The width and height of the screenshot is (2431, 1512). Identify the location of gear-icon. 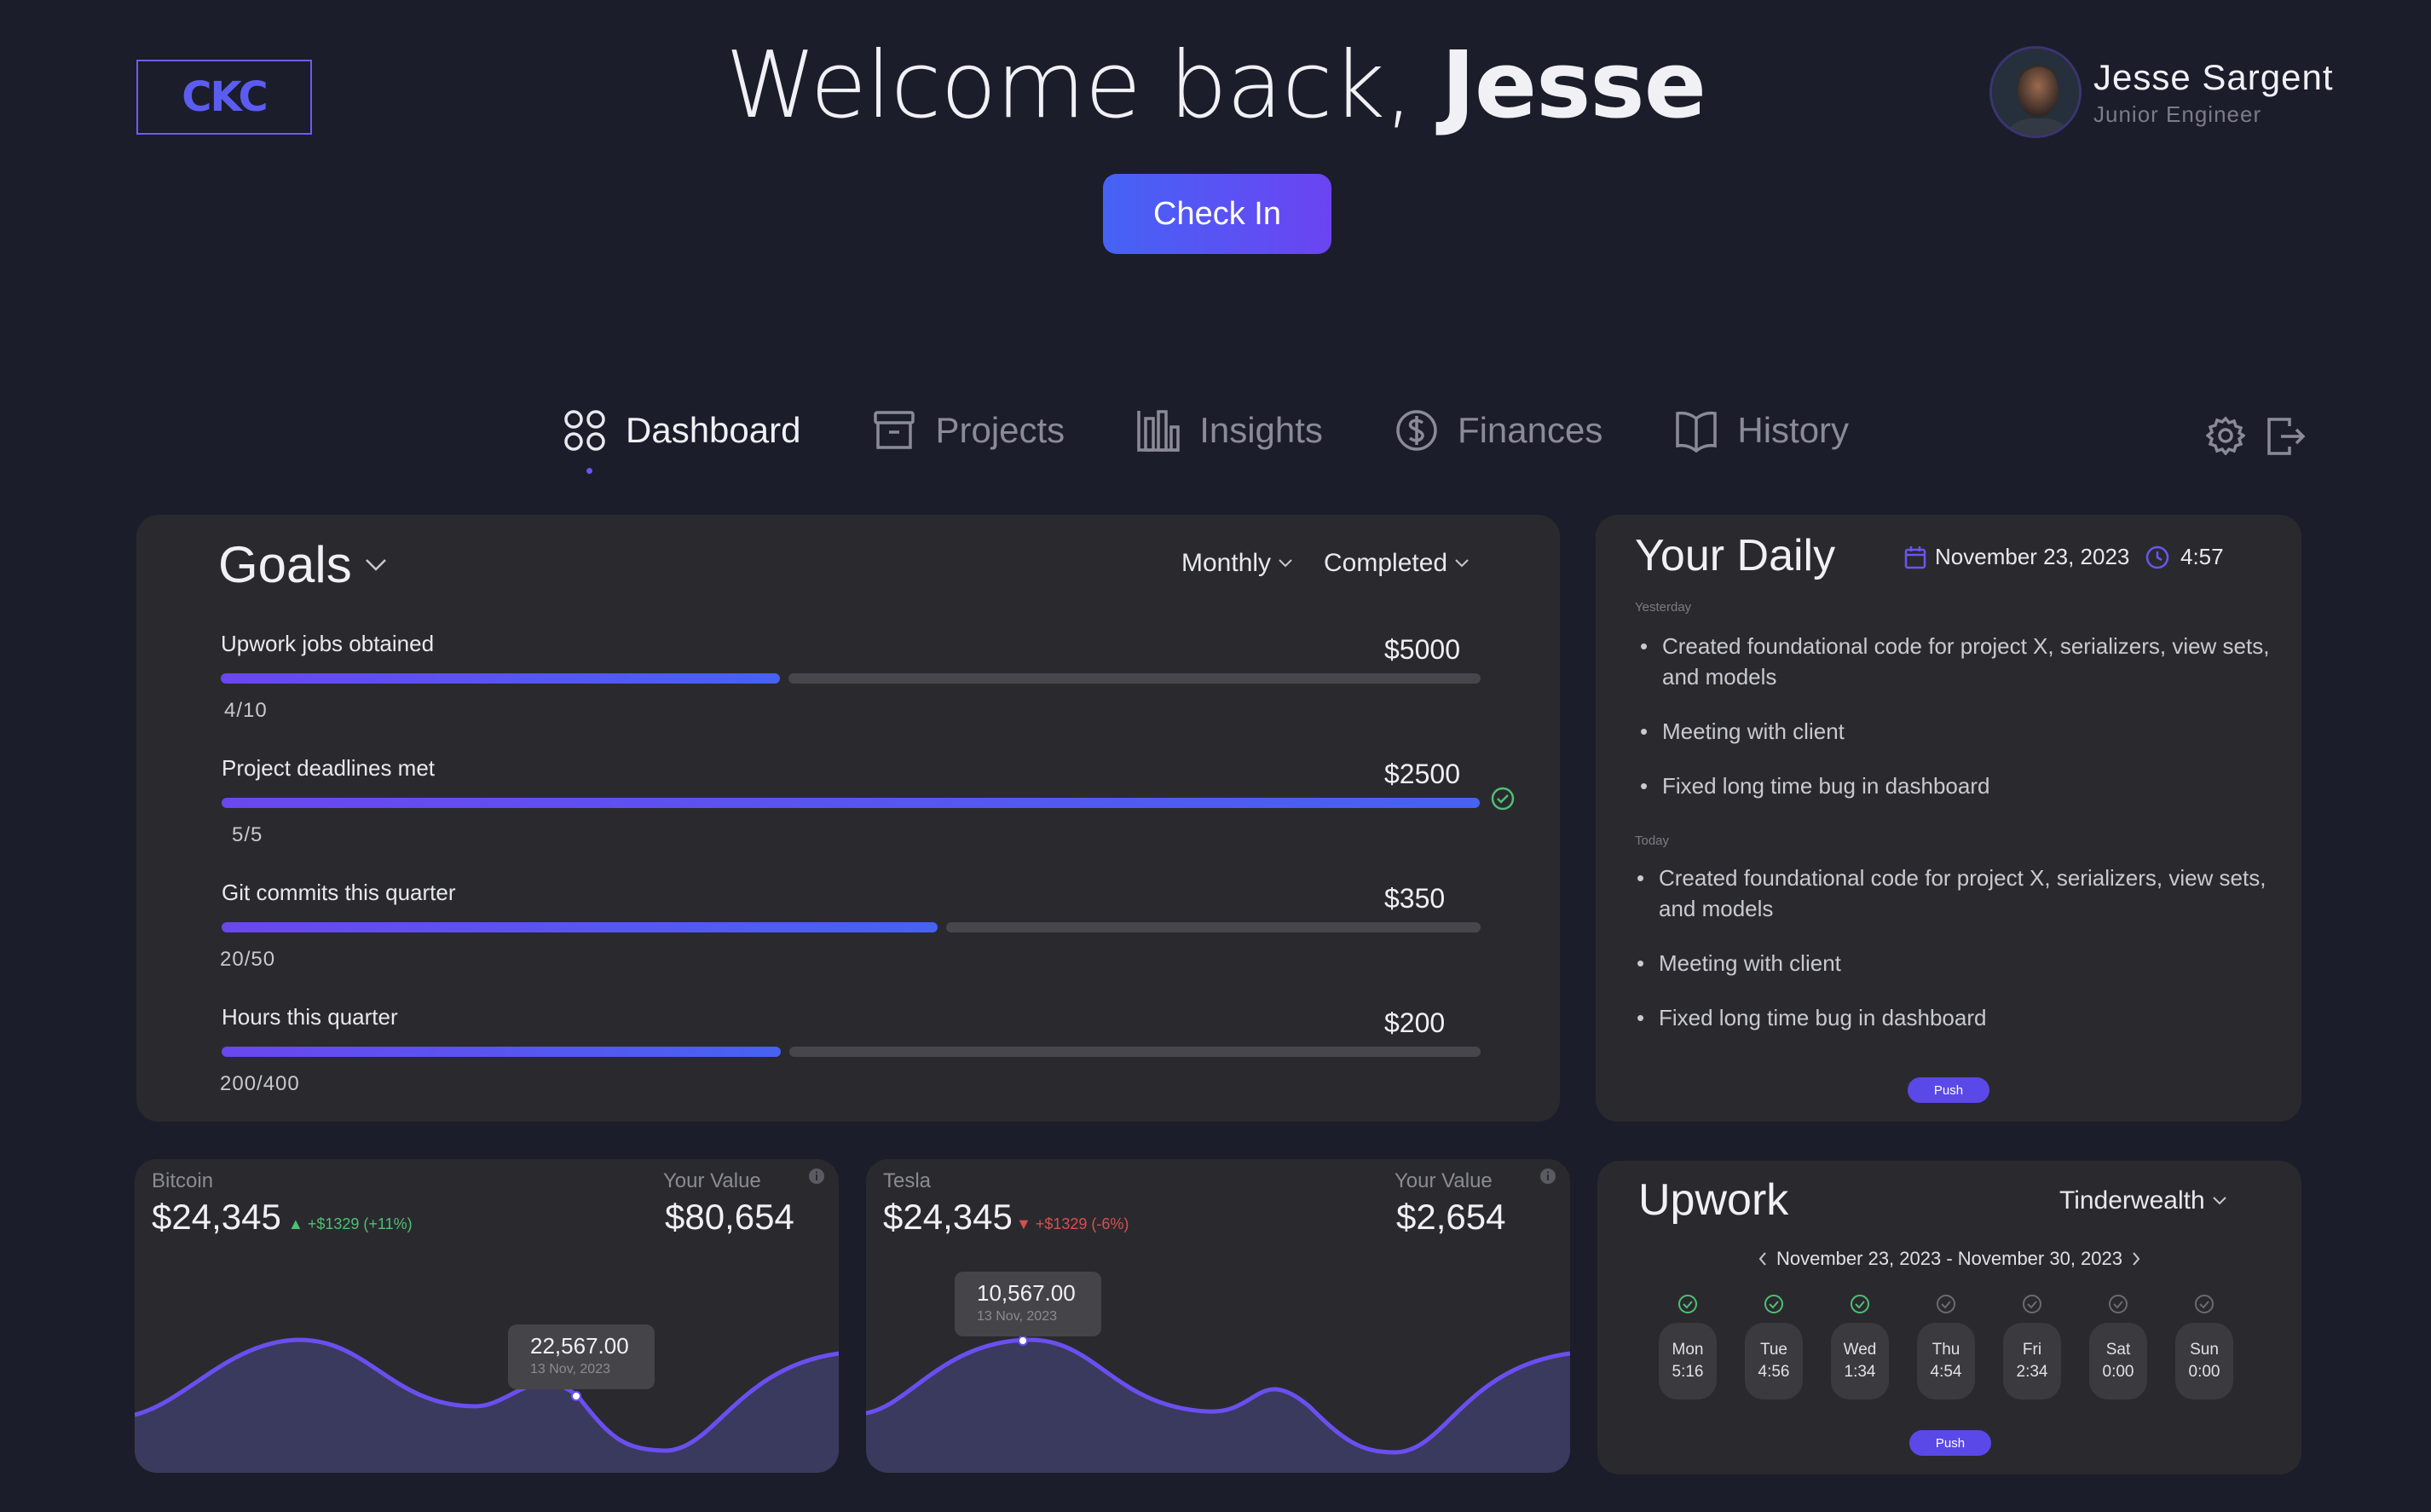
(2225, 435).